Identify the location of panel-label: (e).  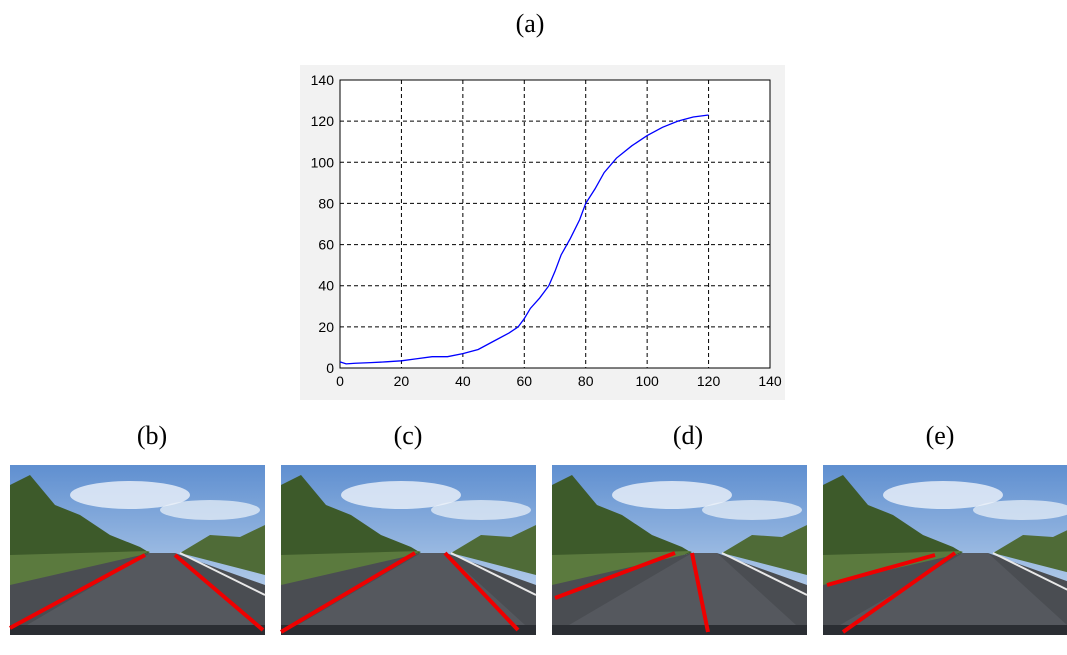
(940, 435).